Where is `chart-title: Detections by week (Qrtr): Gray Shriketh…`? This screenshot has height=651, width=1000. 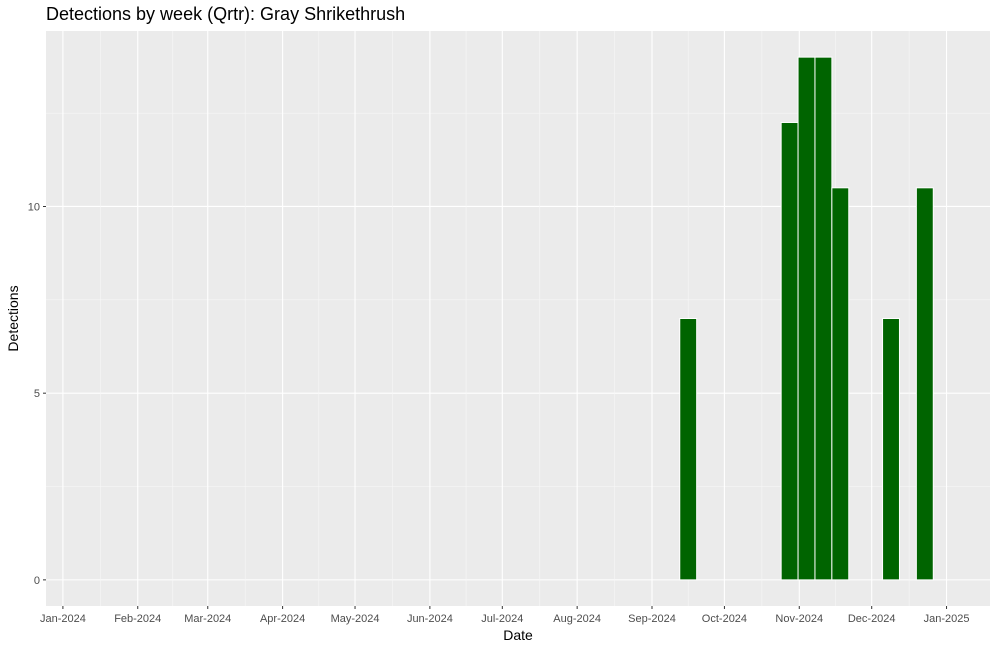 chart-title: Detections by week (Qrtr): Gray Shriketh… is located at coordinates (226, 14).